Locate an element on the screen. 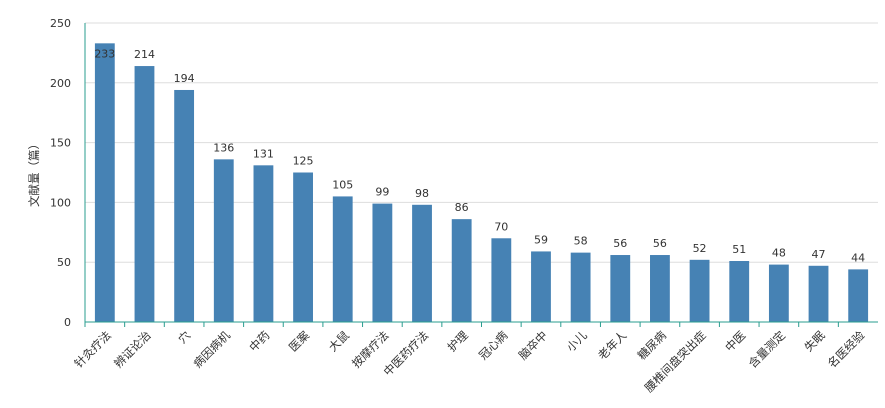 The width and height of the screenshot is (885, 408). data-label: 105 is located at coordinates (342, 184).